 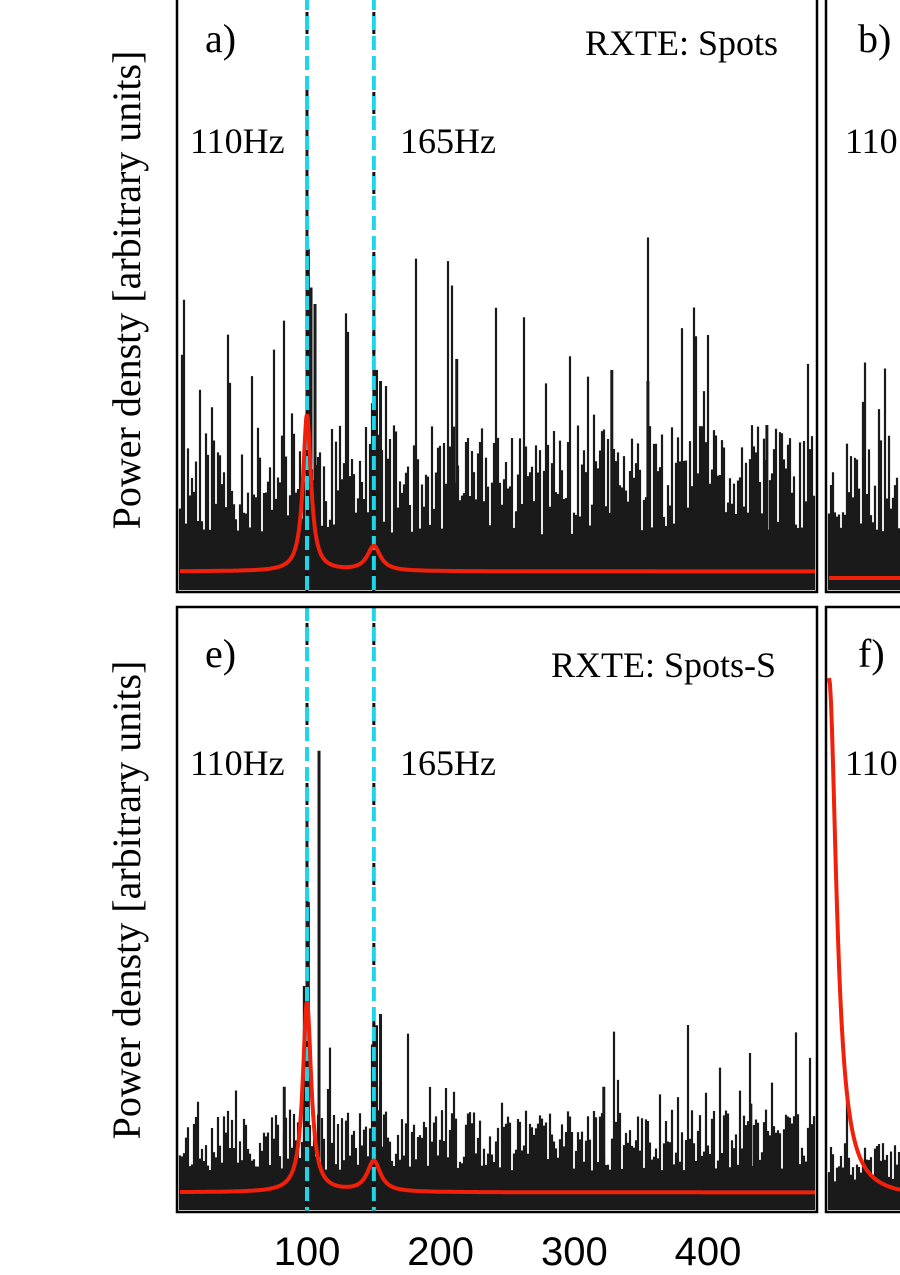 I want to click on panel-e-marker-label-110hz: 110Hz, so click(x=237, y=763).